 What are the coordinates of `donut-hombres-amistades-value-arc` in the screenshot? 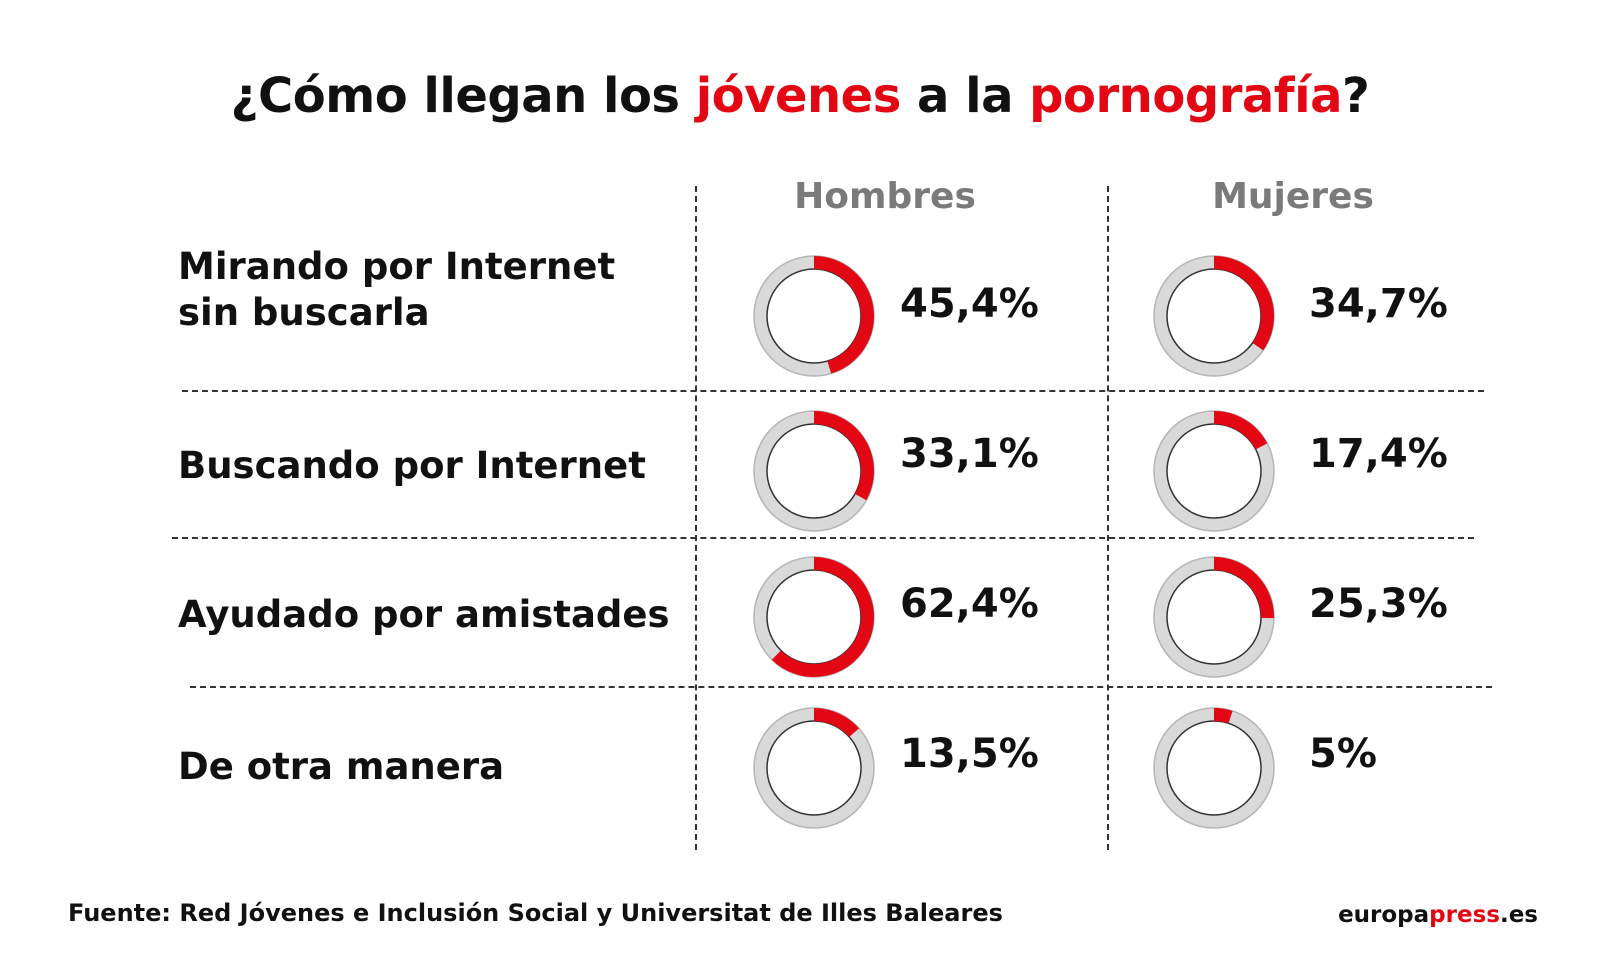 It's located at (822, 617).